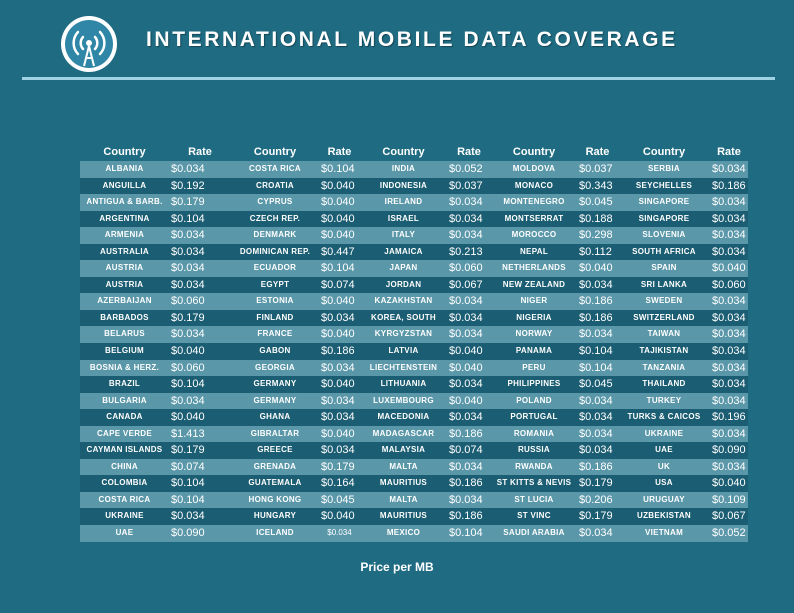 This screenshot has width=794, height=613. I want to click on rate-cell: $0.109, so click(729, 499).